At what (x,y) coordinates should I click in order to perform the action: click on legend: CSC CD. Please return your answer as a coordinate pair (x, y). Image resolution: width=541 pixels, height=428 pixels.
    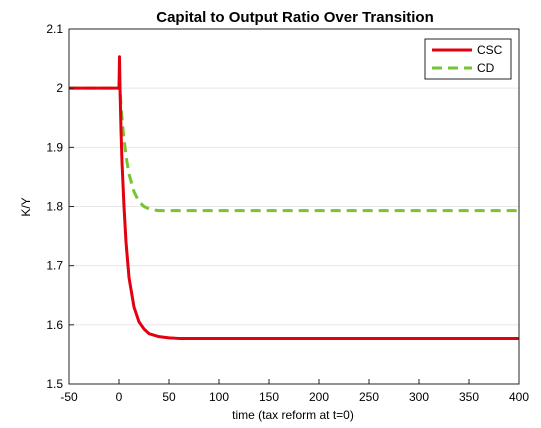
    Looking at the image, I should click on (468, 59).